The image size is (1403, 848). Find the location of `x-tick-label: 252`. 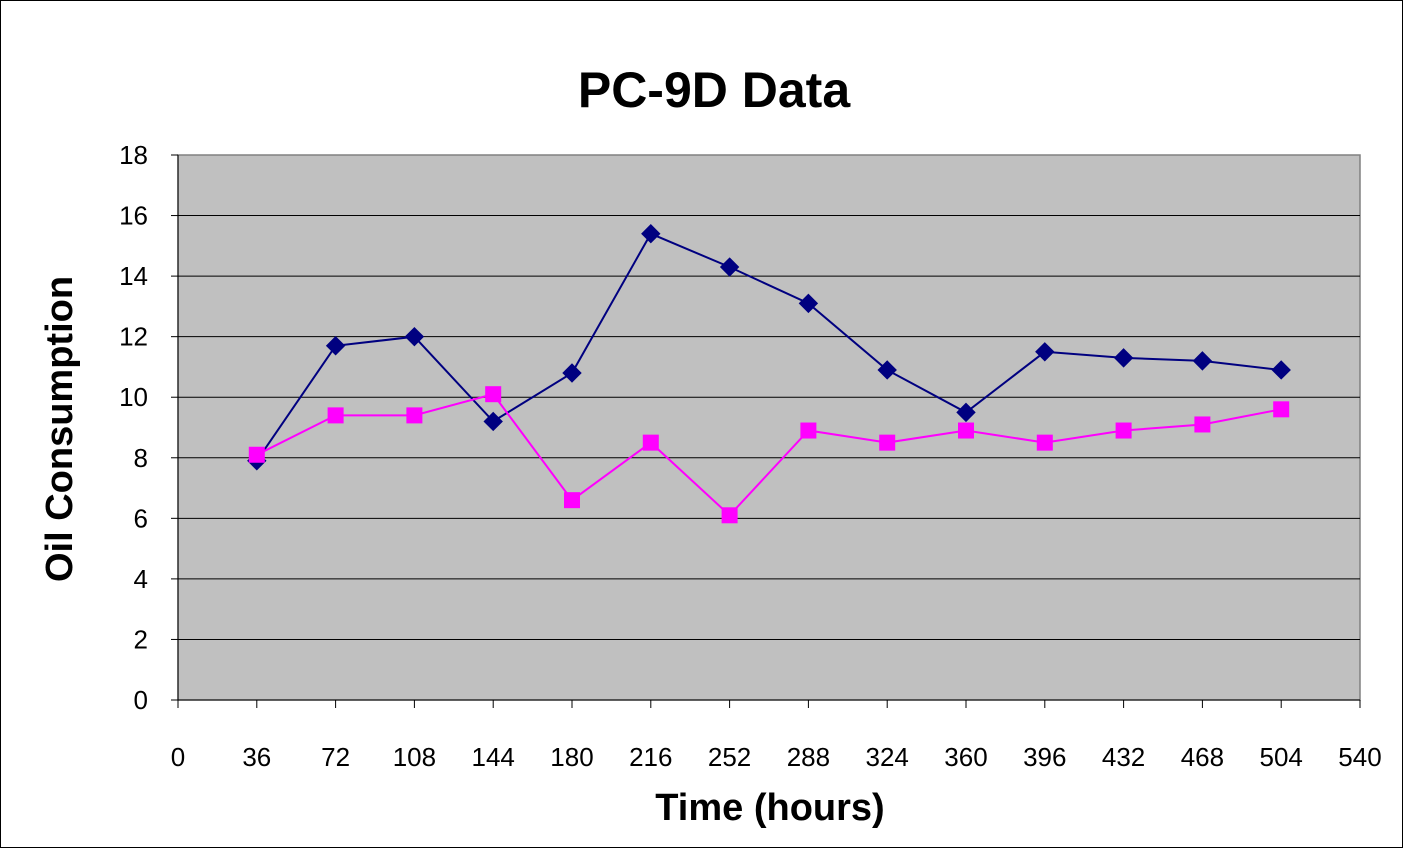

x-tick-label: 252 is located at coordinates (729, 757).